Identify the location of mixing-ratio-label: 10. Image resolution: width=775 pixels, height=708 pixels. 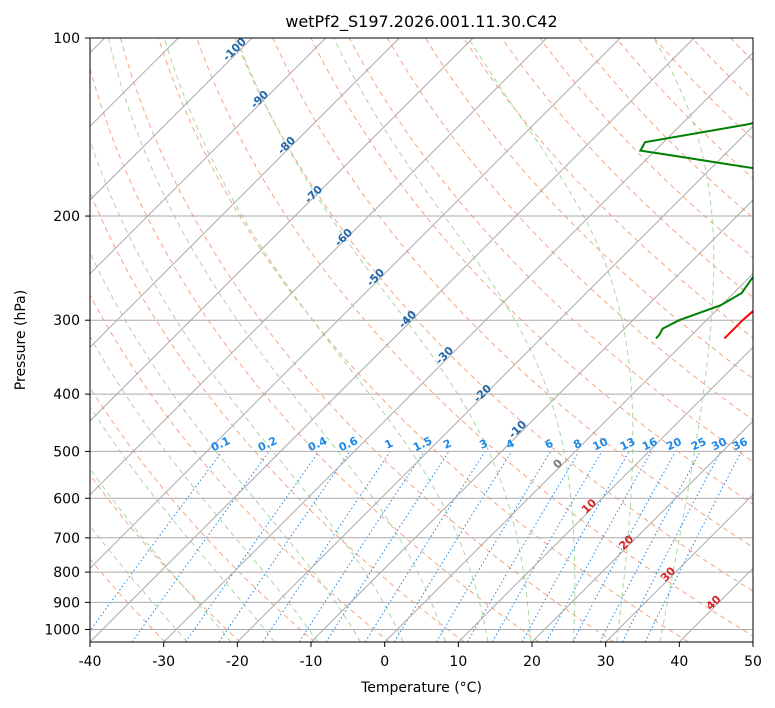
(601, 444).